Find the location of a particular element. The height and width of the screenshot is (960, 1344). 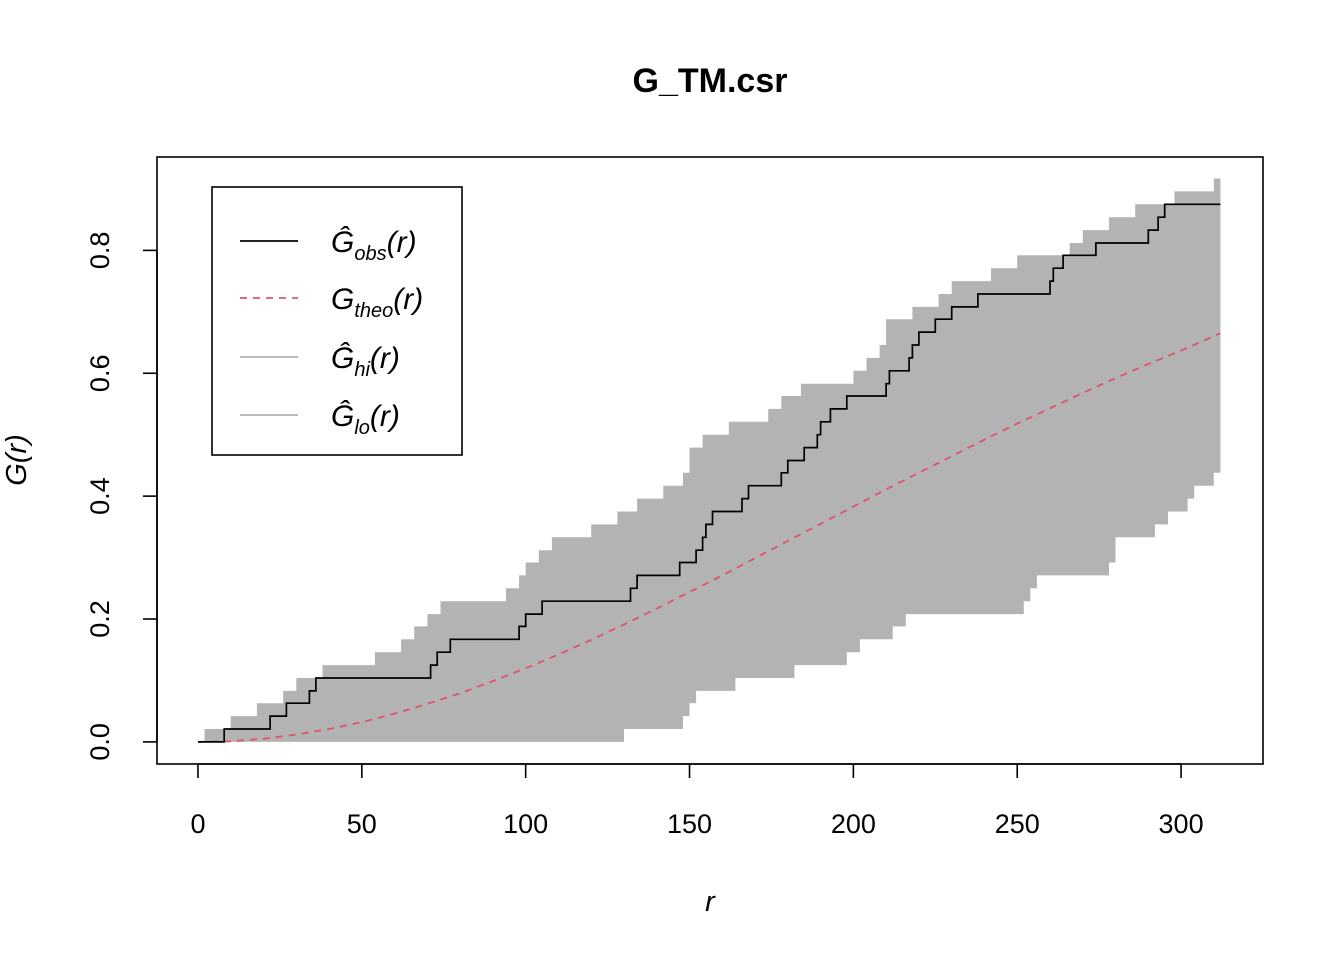

y-tick-label: 0.0 is located at coordinates (100, 742).